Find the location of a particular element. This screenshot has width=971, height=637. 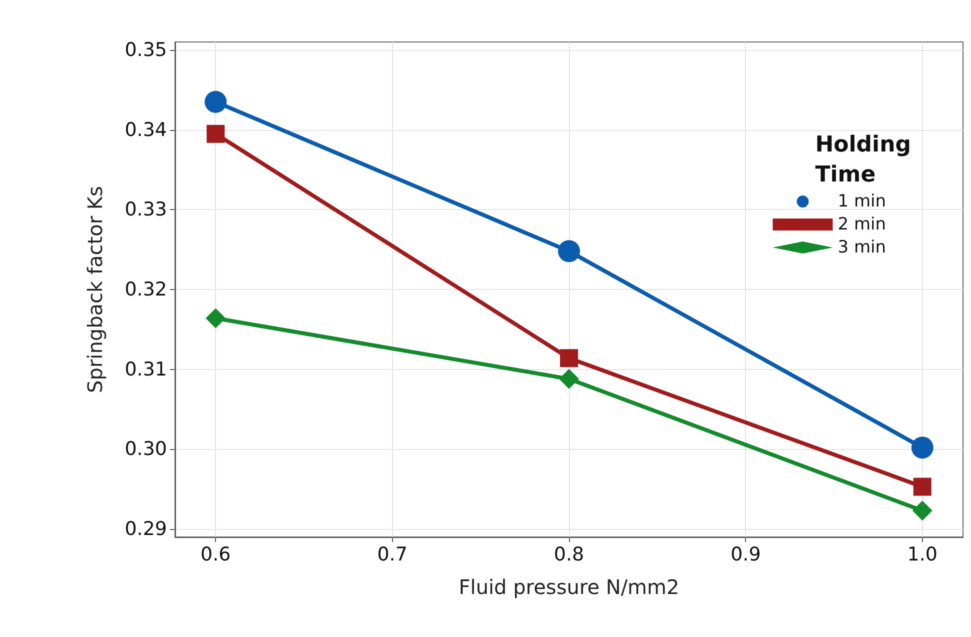

y-tick-label: 0.32 is located at coordinates (145, 289).